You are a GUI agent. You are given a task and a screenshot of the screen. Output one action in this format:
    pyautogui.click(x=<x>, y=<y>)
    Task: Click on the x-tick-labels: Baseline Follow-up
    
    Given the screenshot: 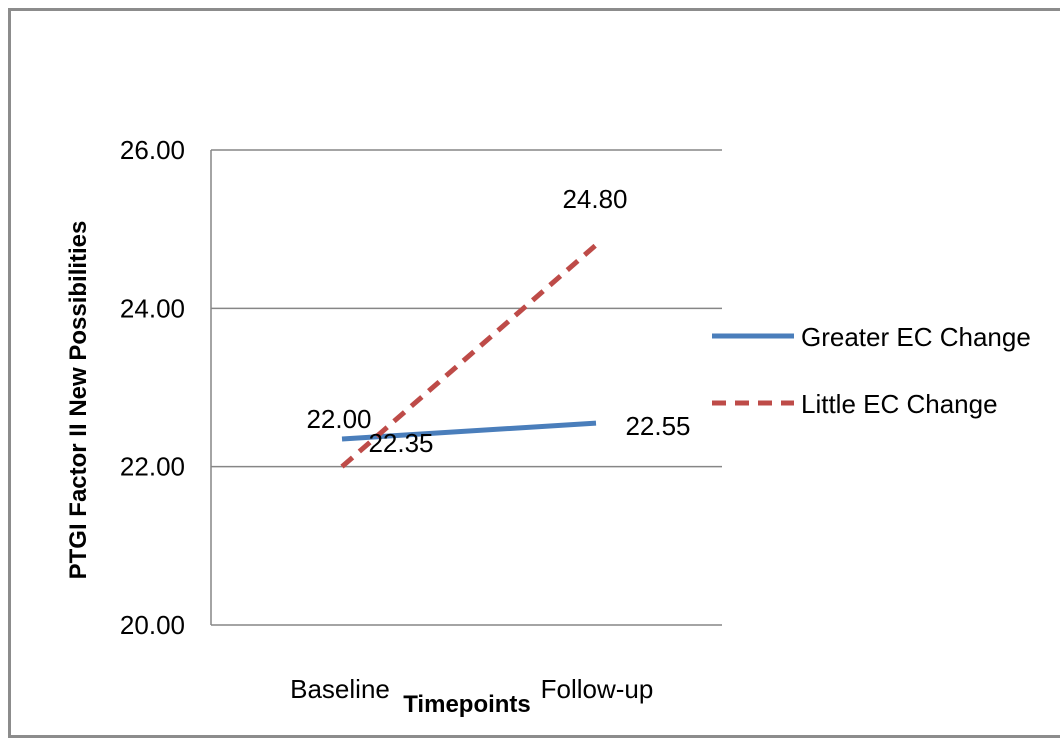 What is the action you would take?
    pyautogui.click(x=471, y=689)
    